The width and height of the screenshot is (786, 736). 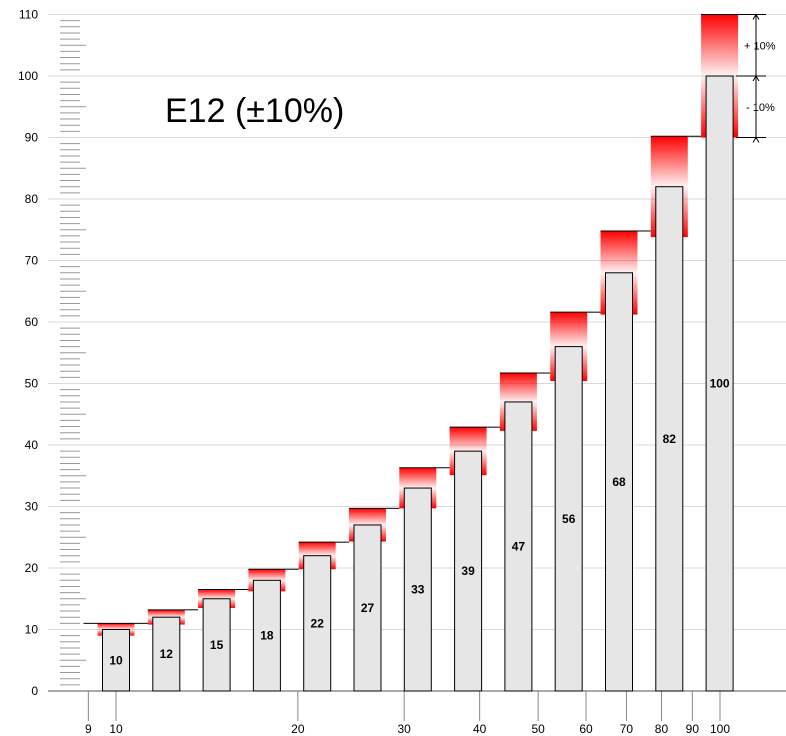 I want to click on bar-value-label: 56, so click(x=569, y=519).